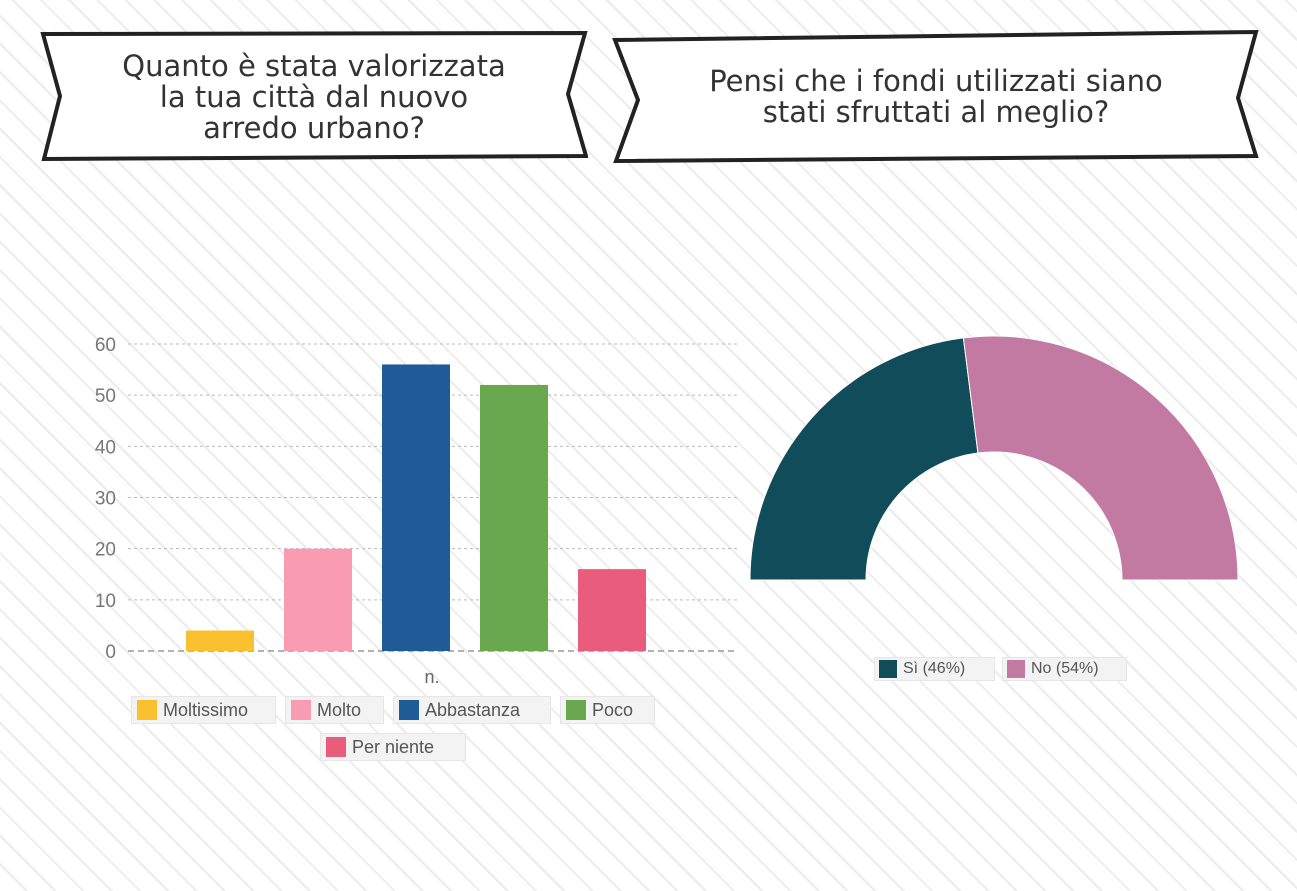 This screenshot has width=1297, height=891. I want to click on legend-label: Molto, so click(339, 709).